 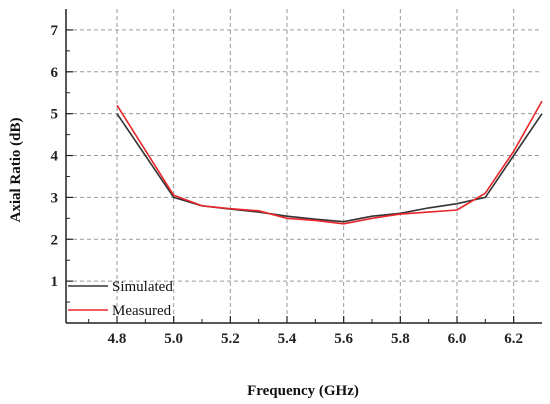 What do you see at coordinates (400, 339) in the screenshot?
I see `x-tick-label-5: 5.8` at bounding box center [400, 339].